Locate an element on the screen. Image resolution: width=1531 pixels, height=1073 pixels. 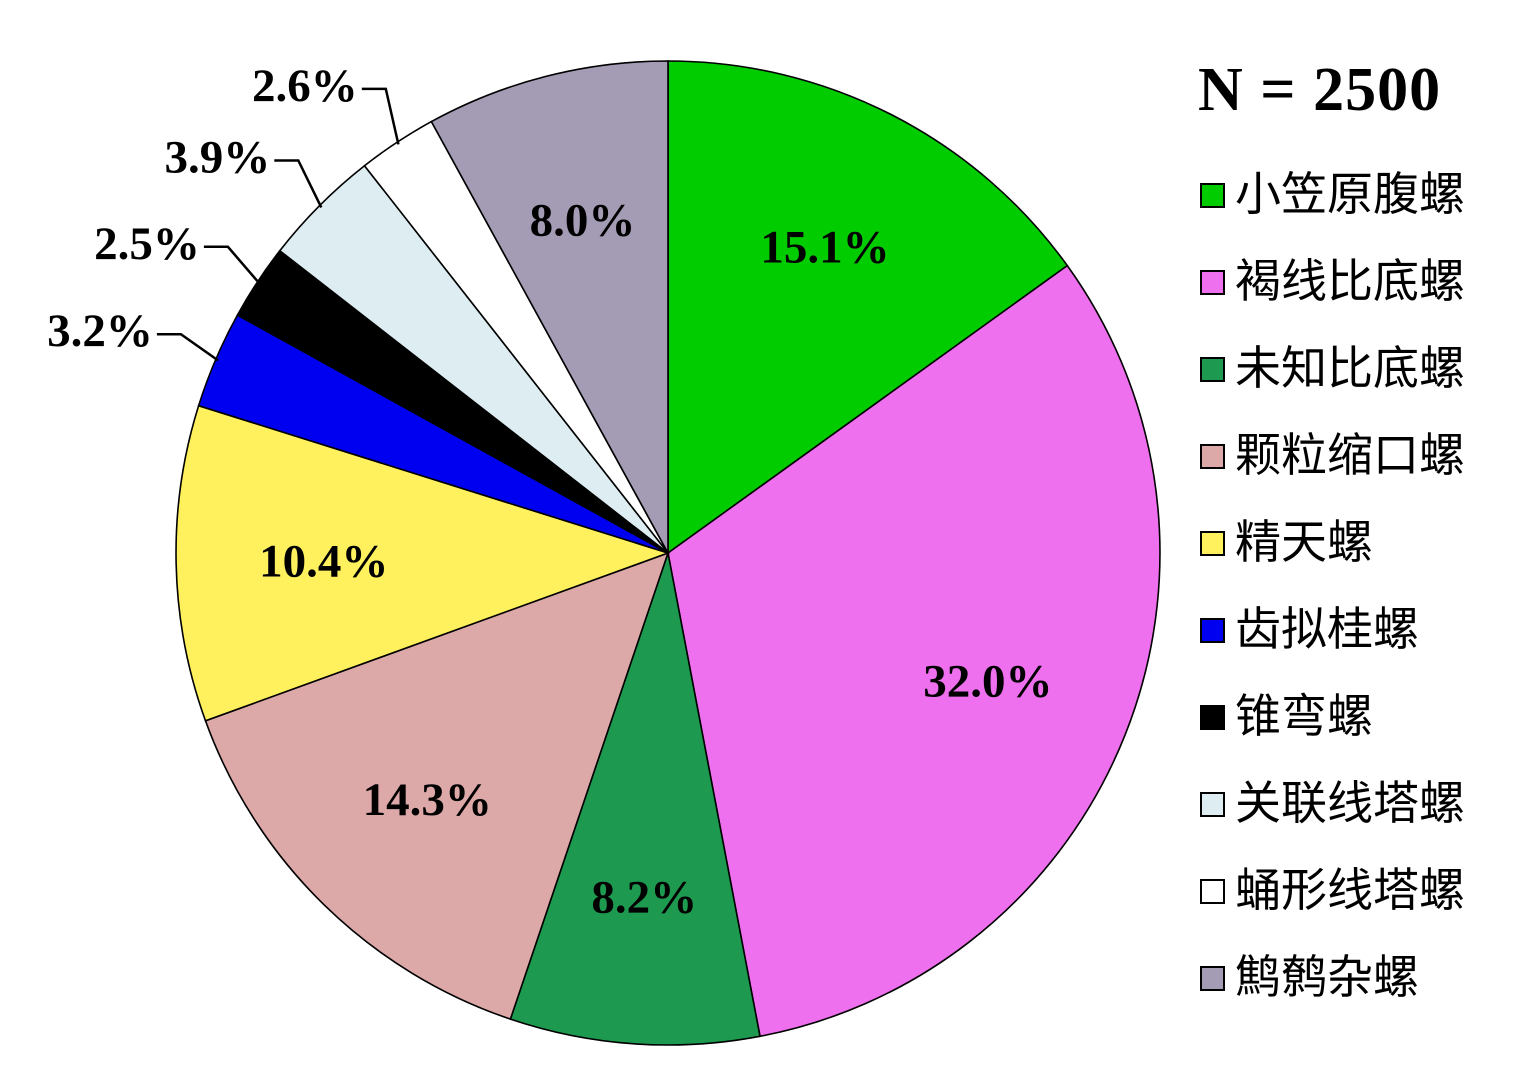
slice-label: 10.4% is located at coordinates (323, 562).